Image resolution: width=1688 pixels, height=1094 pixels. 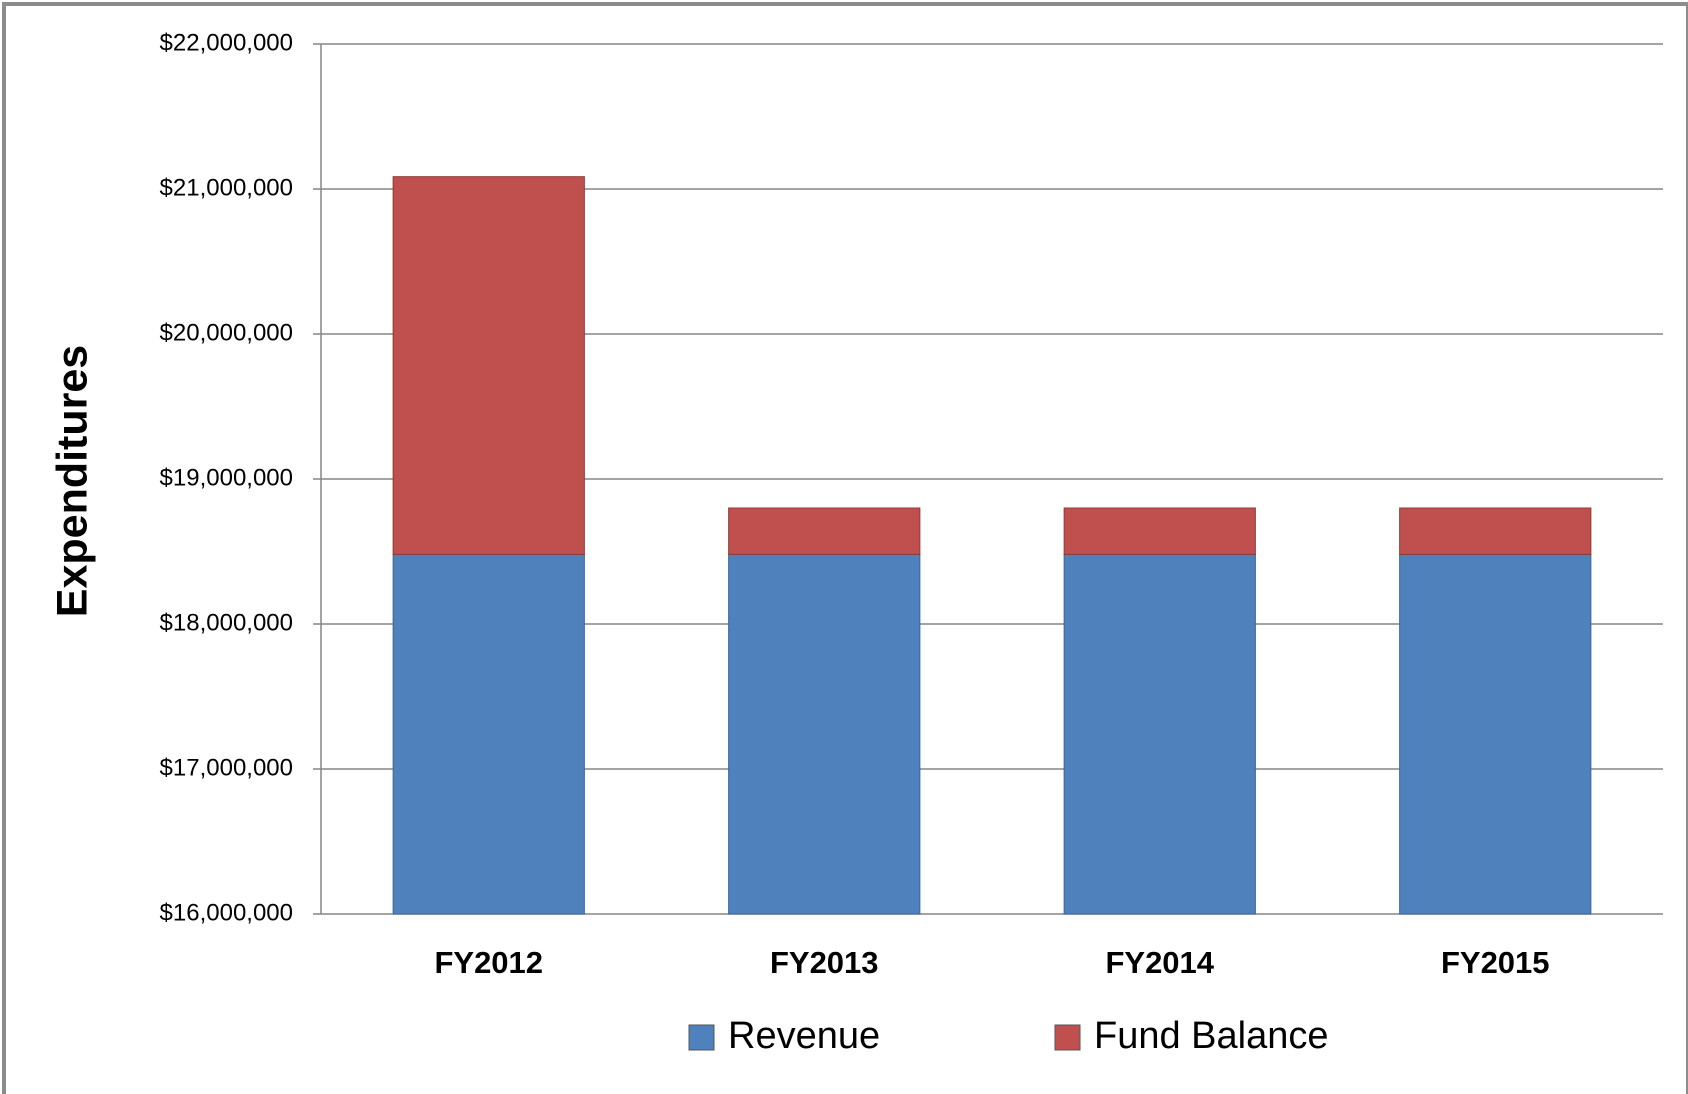 What do you see at coordinates (226, 767) in the screenshot?
I see `y-tick-label: $17,000,000` at bounding box center [226, 767].